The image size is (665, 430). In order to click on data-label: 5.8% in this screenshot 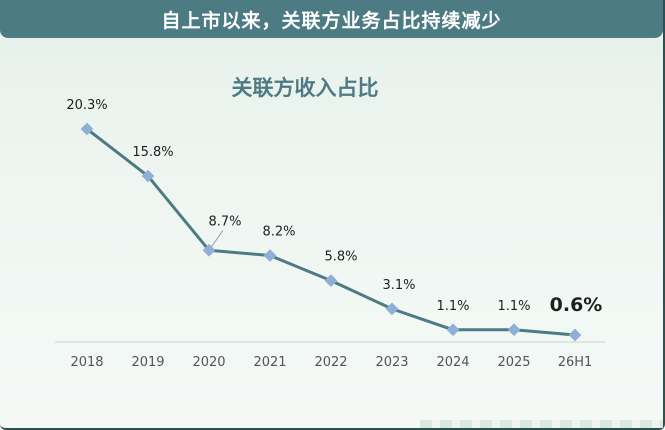, I will do `click(340, 257)`.